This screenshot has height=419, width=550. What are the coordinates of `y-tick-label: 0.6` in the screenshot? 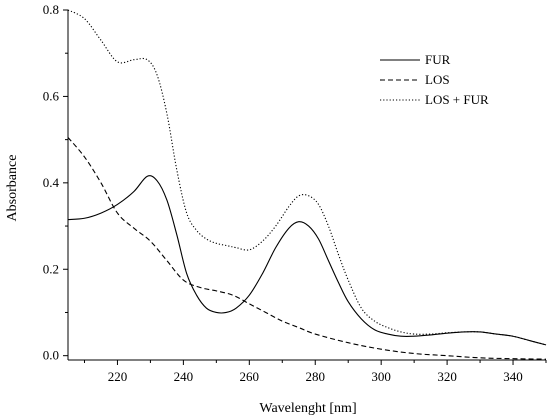 It's located at (51, 95).